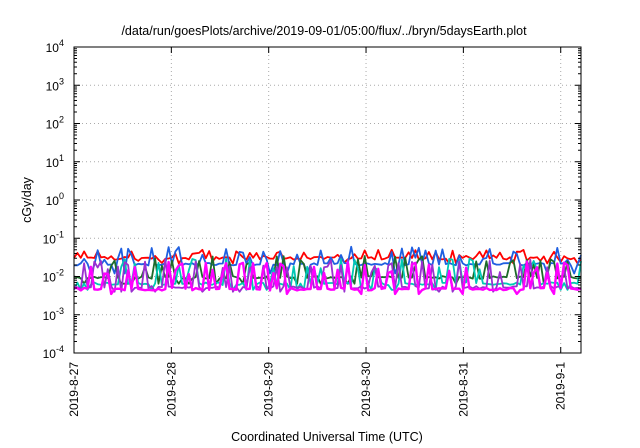  Describe the element at coordinates (366, 389) in the screenshot. I see `x-tick-label: 2019-8-30` at that location.